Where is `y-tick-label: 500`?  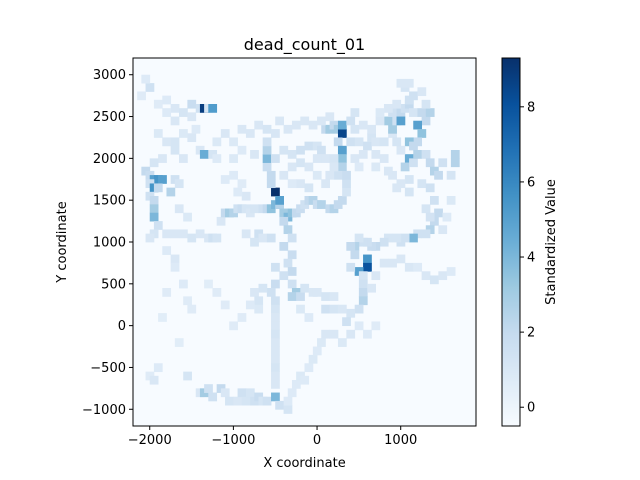 y-tick-label: 500 is located at coordinates (113, 284).